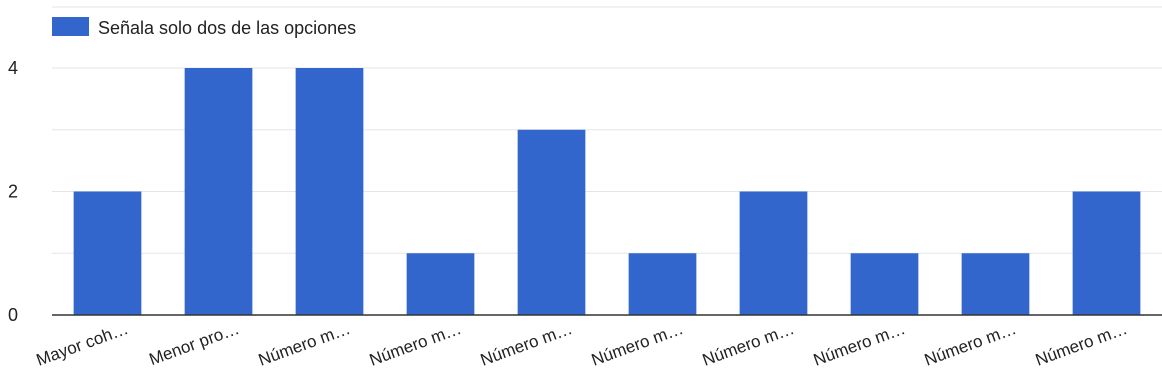 This screenshot has width=1162, height=392. I want to click on y-tick-label: 2, so click(13, 192).